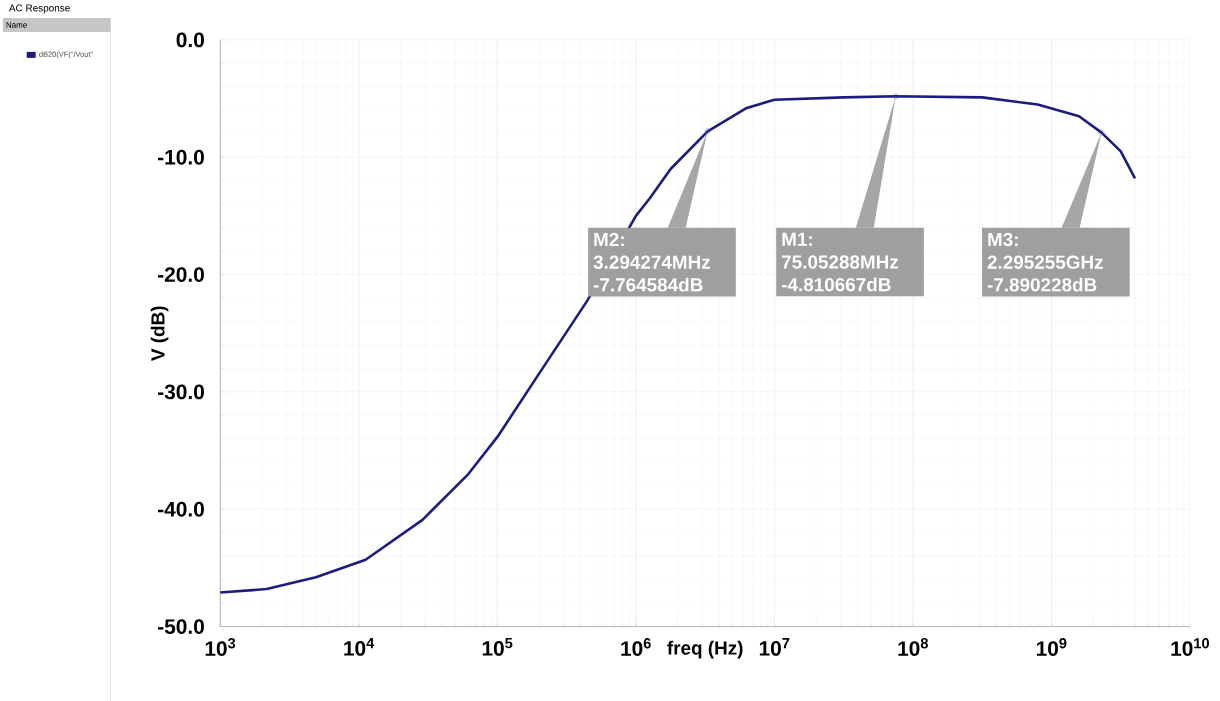 This screenshot has width=1220, height=701. What do you see at coordinates (651, 262) in the screenshot?
I see `annotation: M2: 3.294274MHz -7.764584dB` at bounding box center [651, 262].